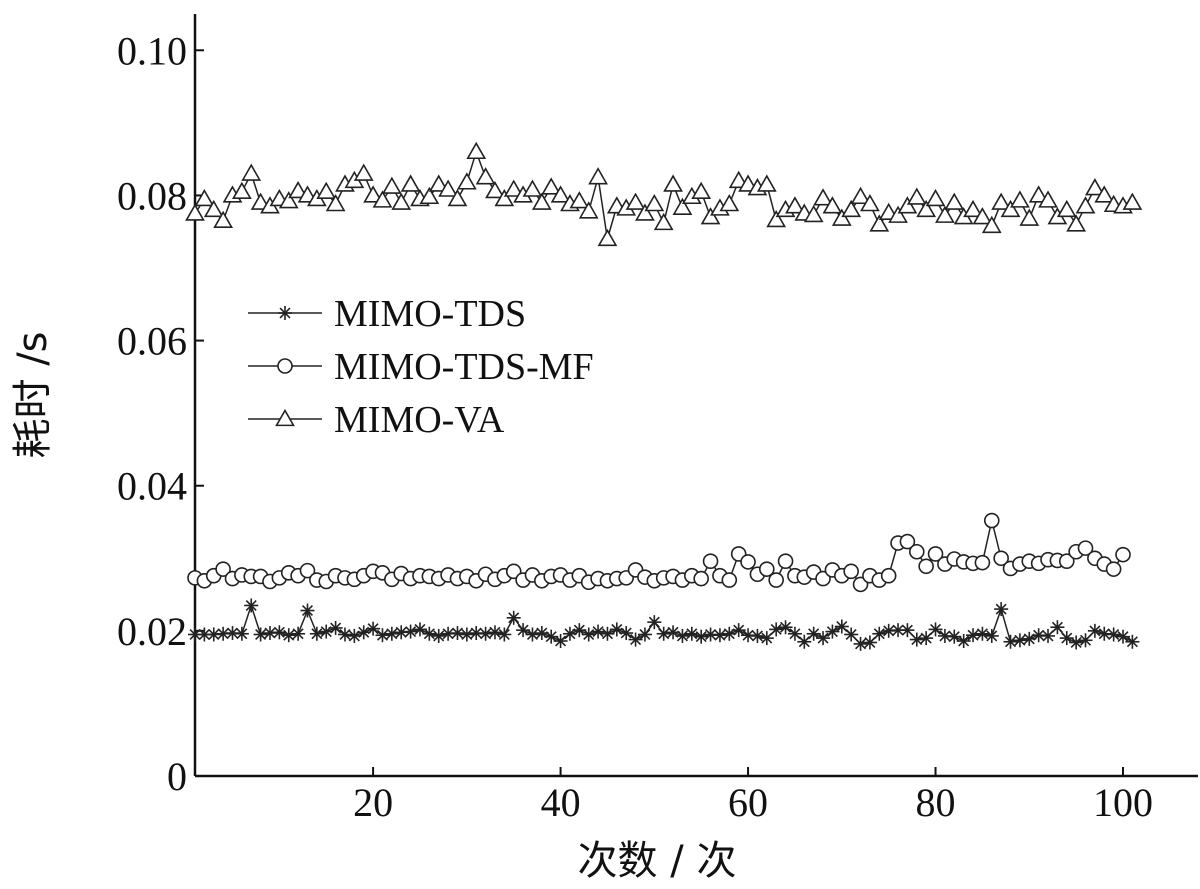 This screenshot has width=1200, height=889. What do you see at coordinates (373, 802) in the screenshot?
I see `x-tick-label: 20` at bounding box center [373, 802].